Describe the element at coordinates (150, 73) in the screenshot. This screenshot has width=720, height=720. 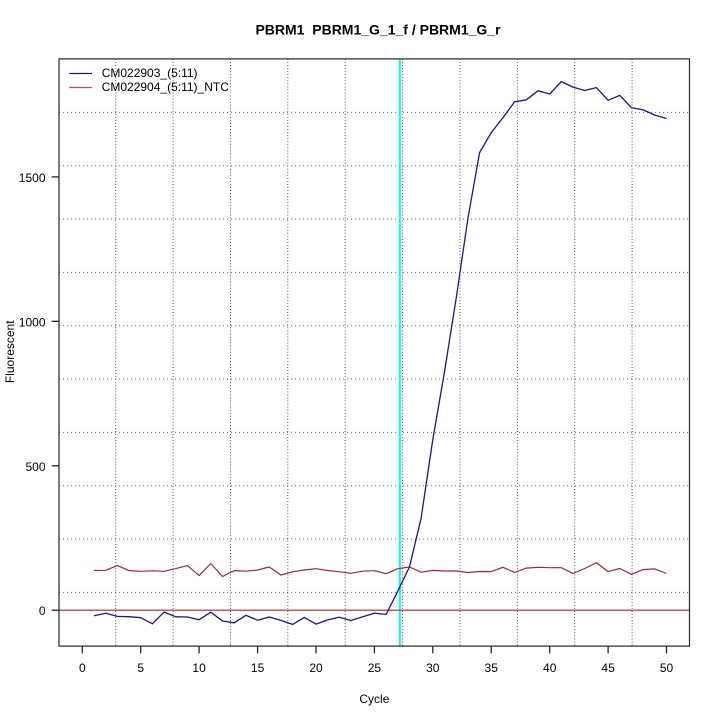
I see `svg-text: CM022903_(5:11)` at that location.